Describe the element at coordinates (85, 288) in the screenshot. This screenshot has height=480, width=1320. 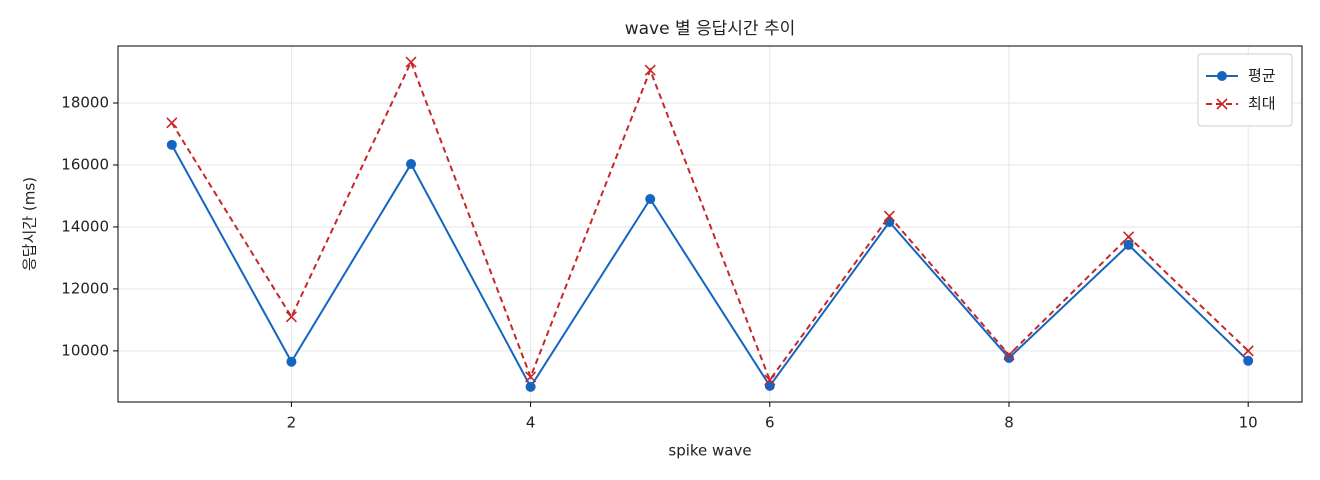
I see `y-tick-label: 12000` at that location.